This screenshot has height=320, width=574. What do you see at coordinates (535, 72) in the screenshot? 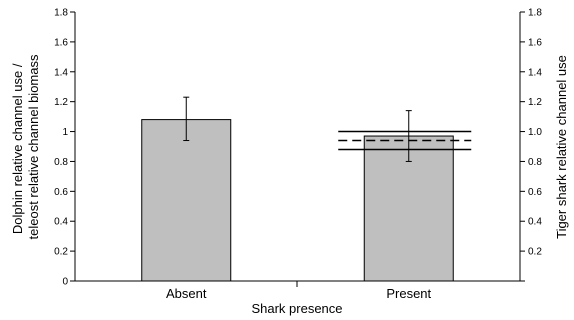
I see `y2-tick-label: 1.4` at bounding box center [535, 72].